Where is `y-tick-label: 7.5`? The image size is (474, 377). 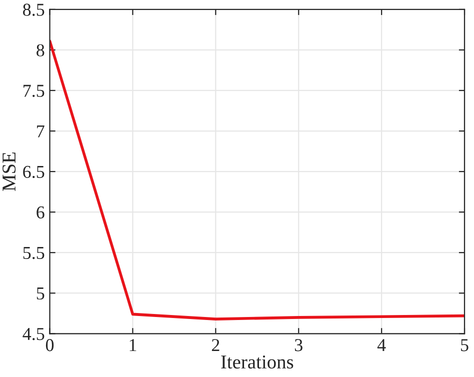 y-tick-label: 7.5 is located at coordinates (34, 90).